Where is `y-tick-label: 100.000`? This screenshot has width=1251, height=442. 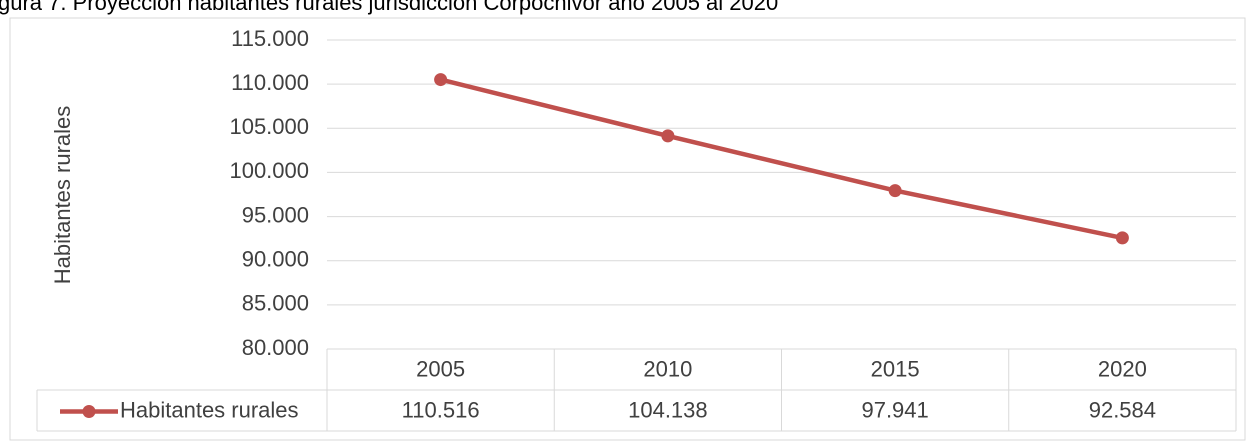
y-tick-label: 100.000 is located at coordinates (269, 170).